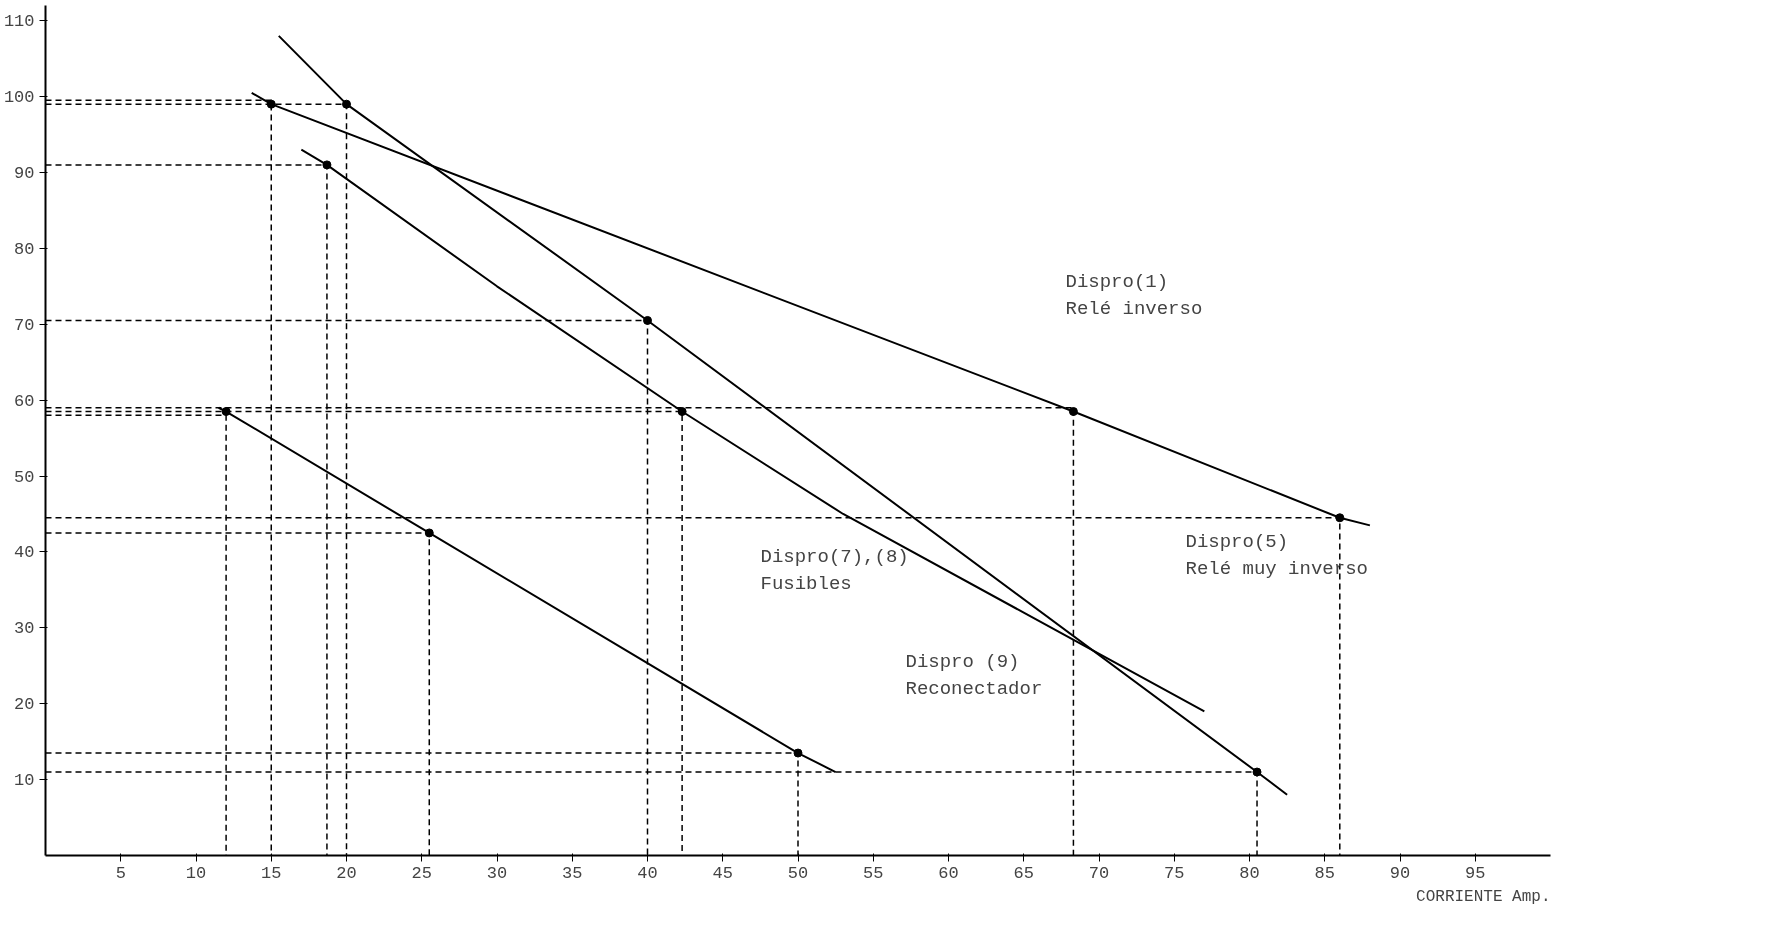 Image resolution: width=1774 pixels, height=942 pixels. Describe the element at coordinates (421, 873) in the screenshot. I see `x-tick-label: 25` at that location.